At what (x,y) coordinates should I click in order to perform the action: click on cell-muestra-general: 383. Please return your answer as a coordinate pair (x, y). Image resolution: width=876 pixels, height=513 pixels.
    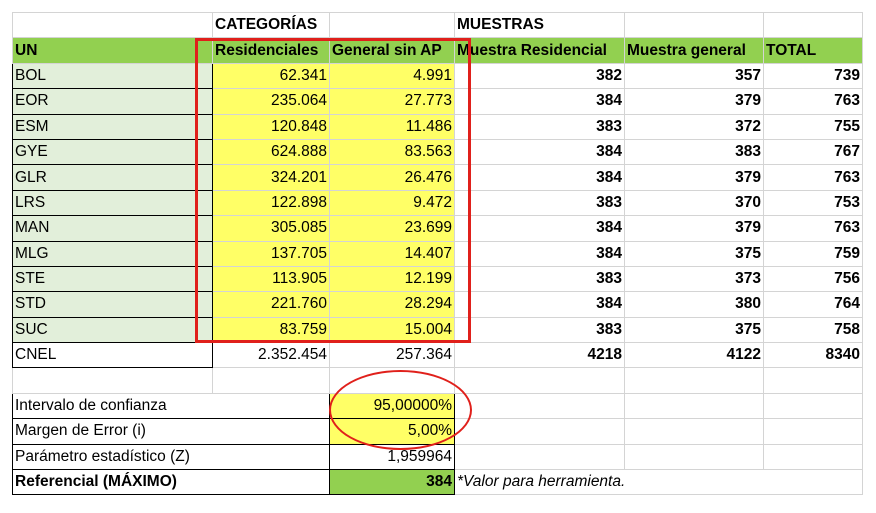
    Looking at the image, I should click on (694, 152).